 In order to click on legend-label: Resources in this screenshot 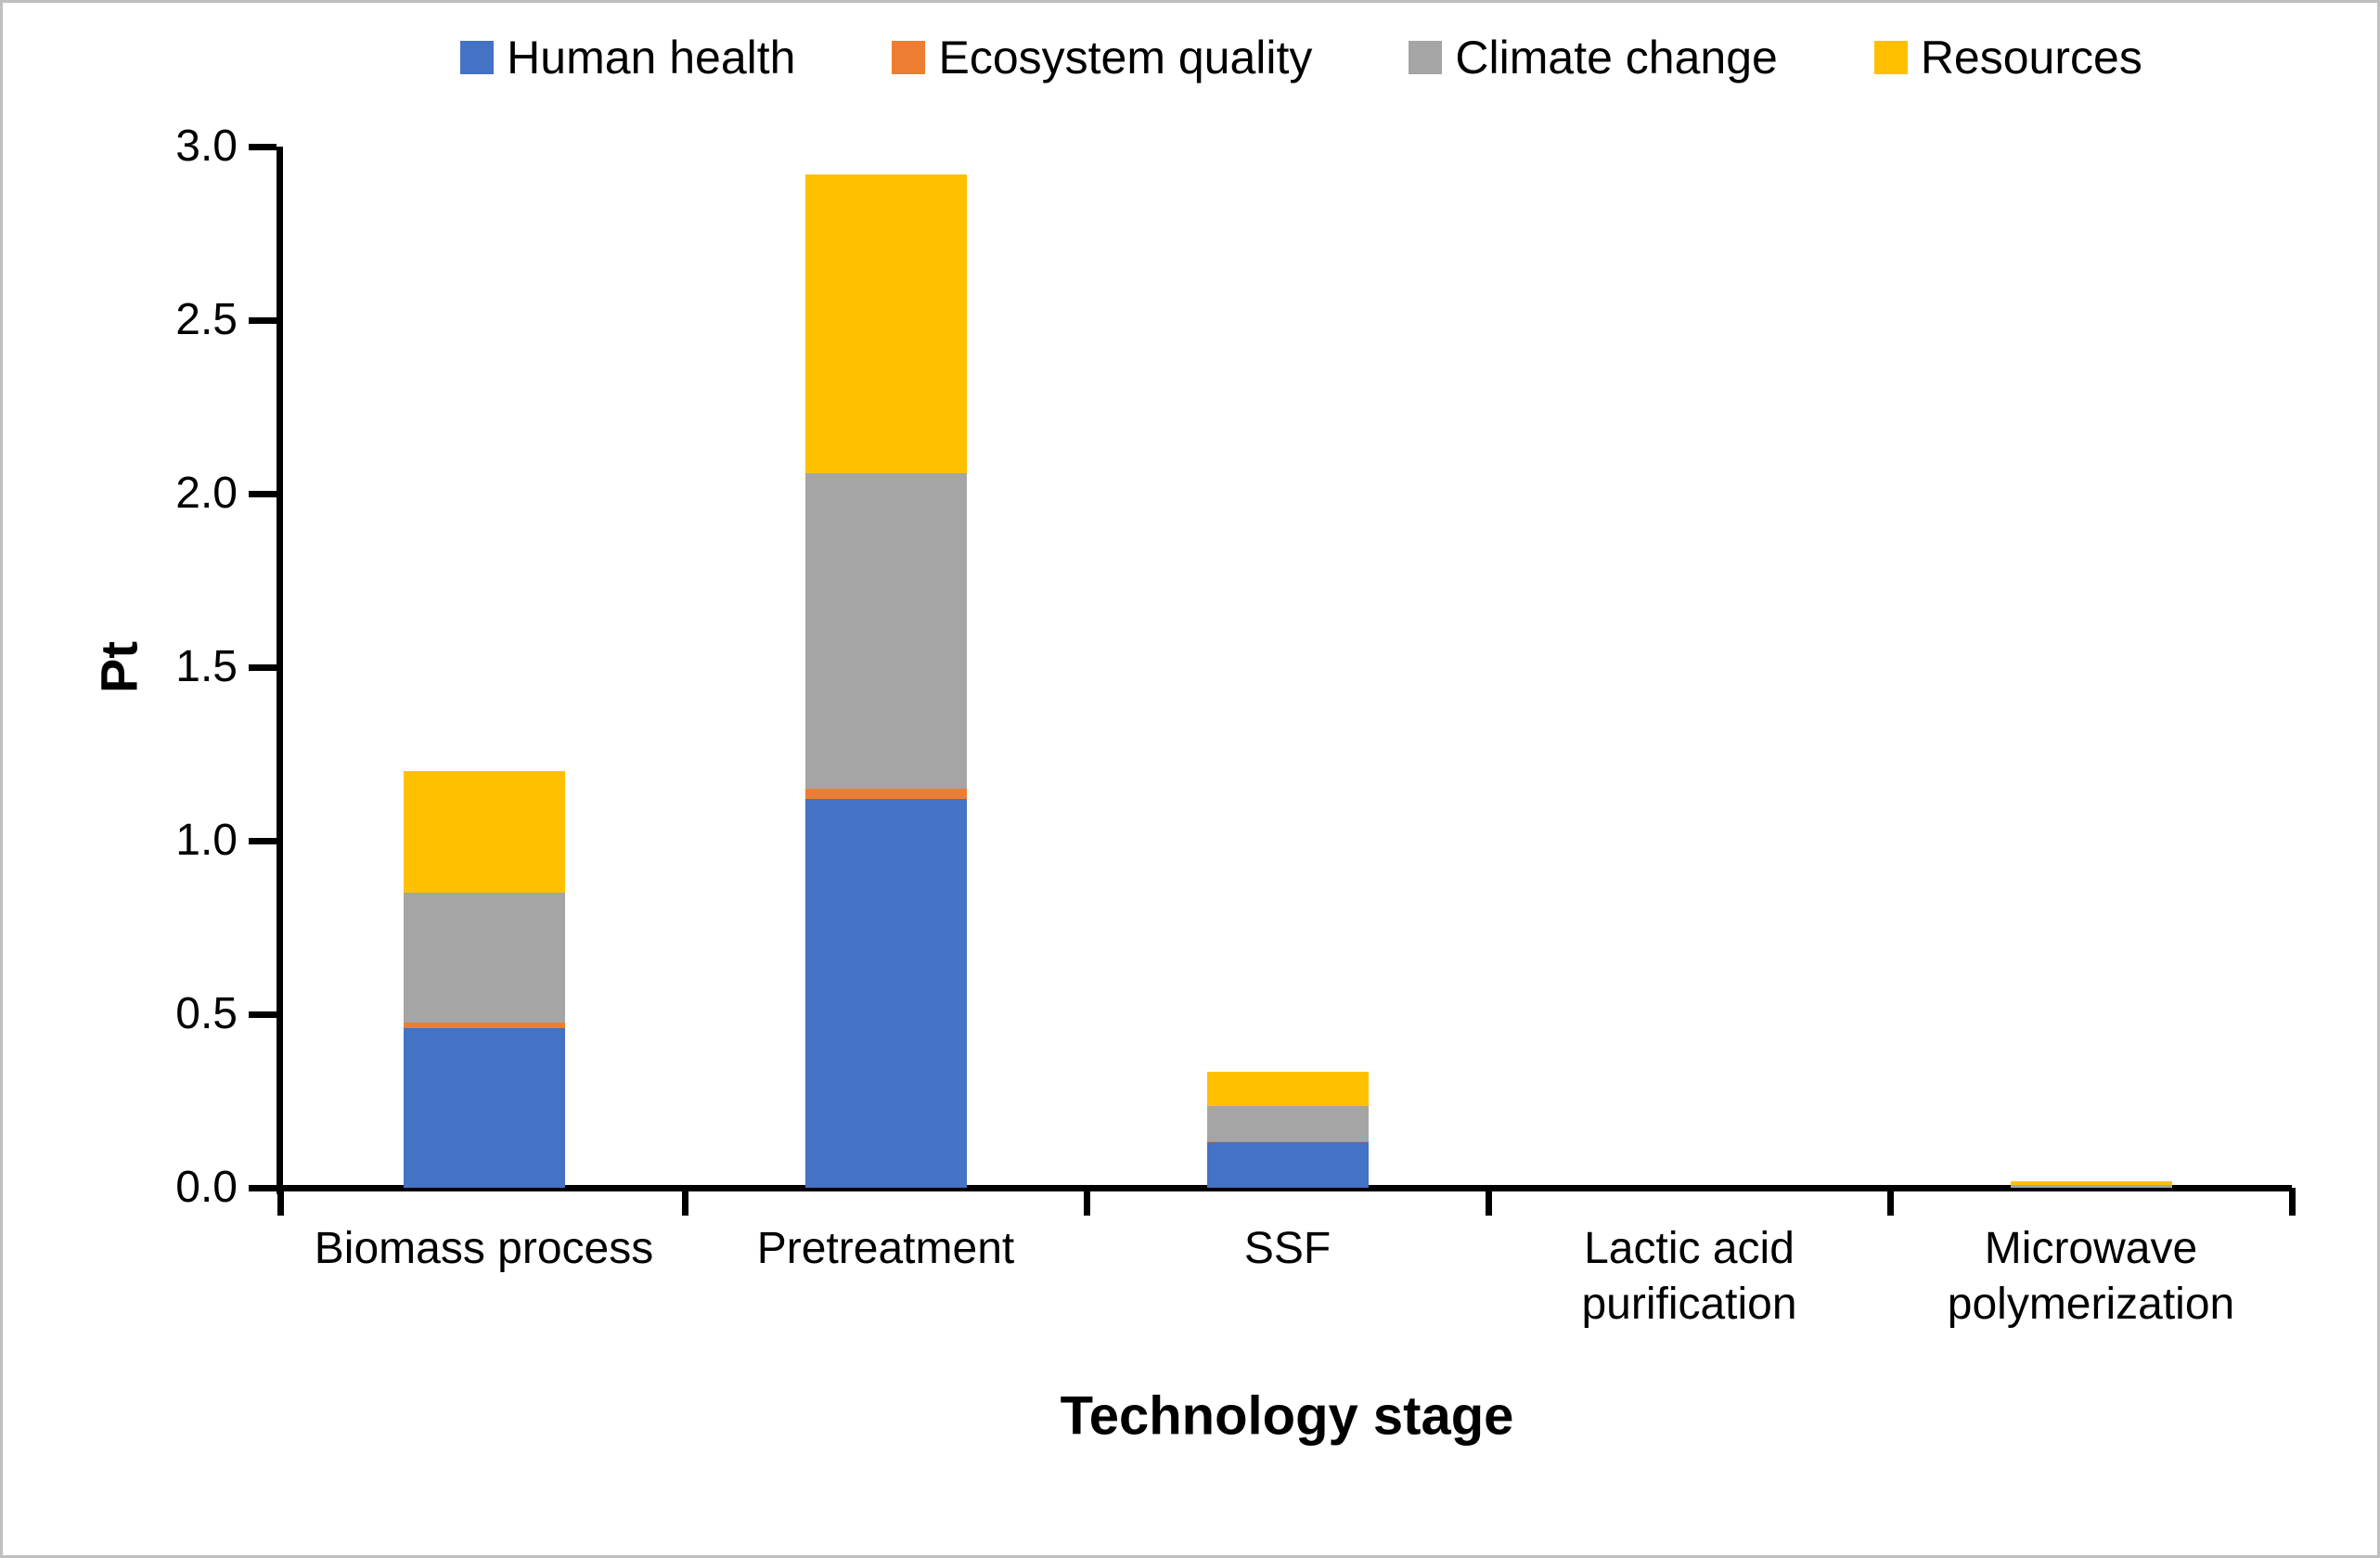, I will do `click(2031, 58)`.